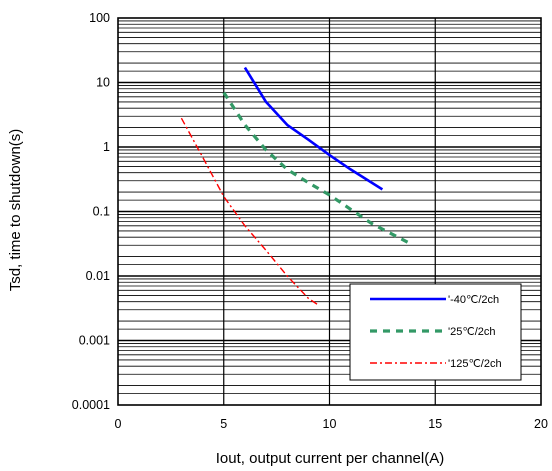  Describe the element at coordinates (106, 147) in the screenshot. I see `y-tick-label: 1` at that location.